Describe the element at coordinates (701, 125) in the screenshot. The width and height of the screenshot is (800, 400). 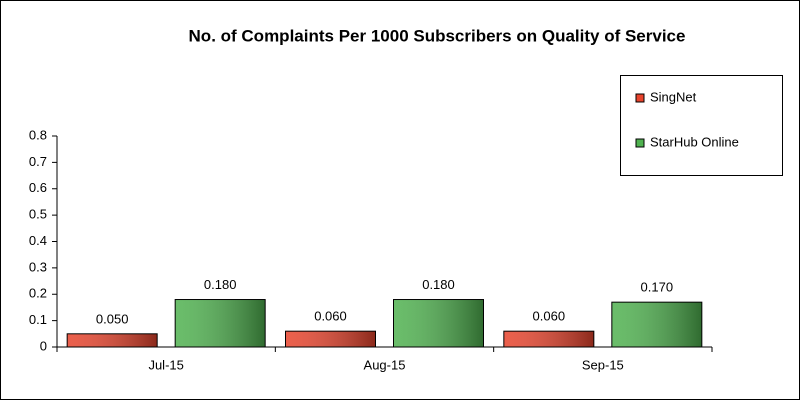
I see `legend-box` at that location.